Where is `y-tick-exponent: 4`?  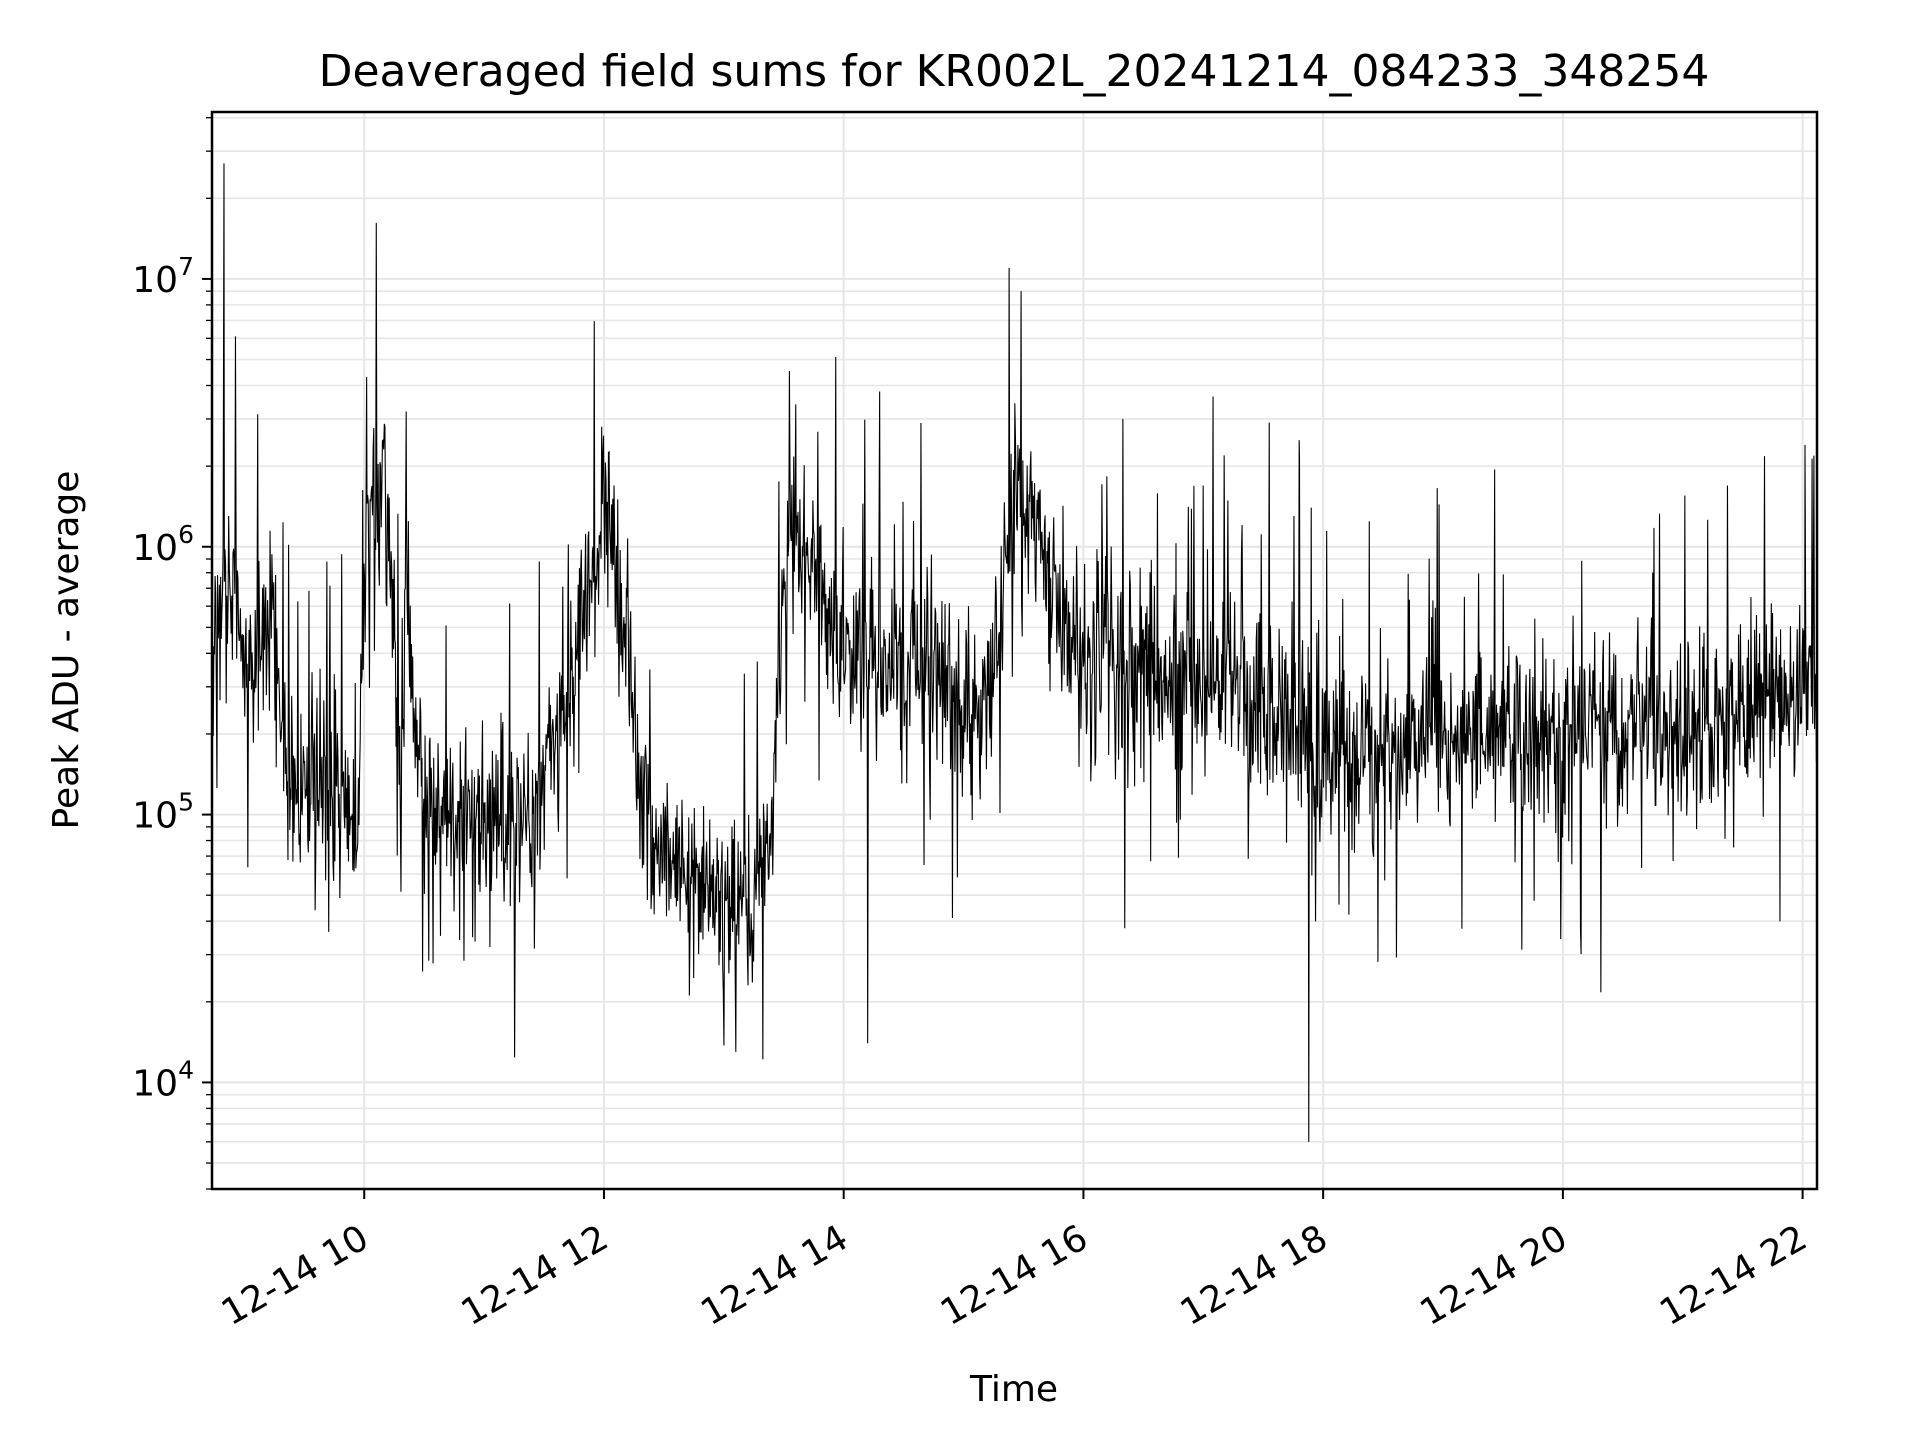 y-tick-exponent: 4 is located at coordinates (186, 1069).